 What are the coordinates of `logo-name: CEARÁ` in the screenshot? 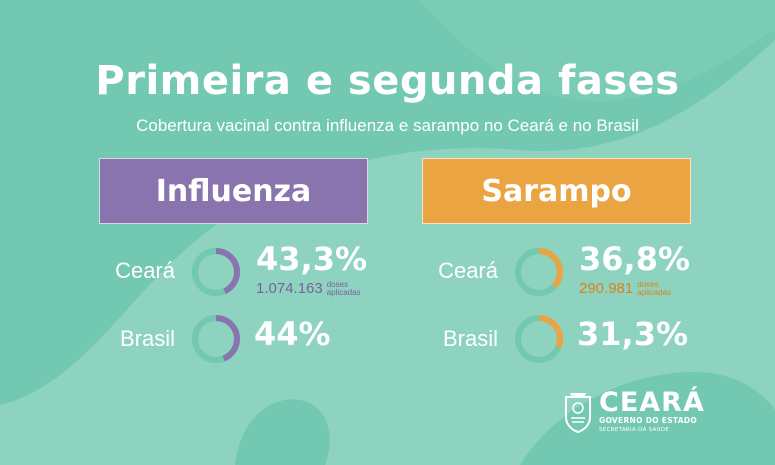 It's located at (652, 402).